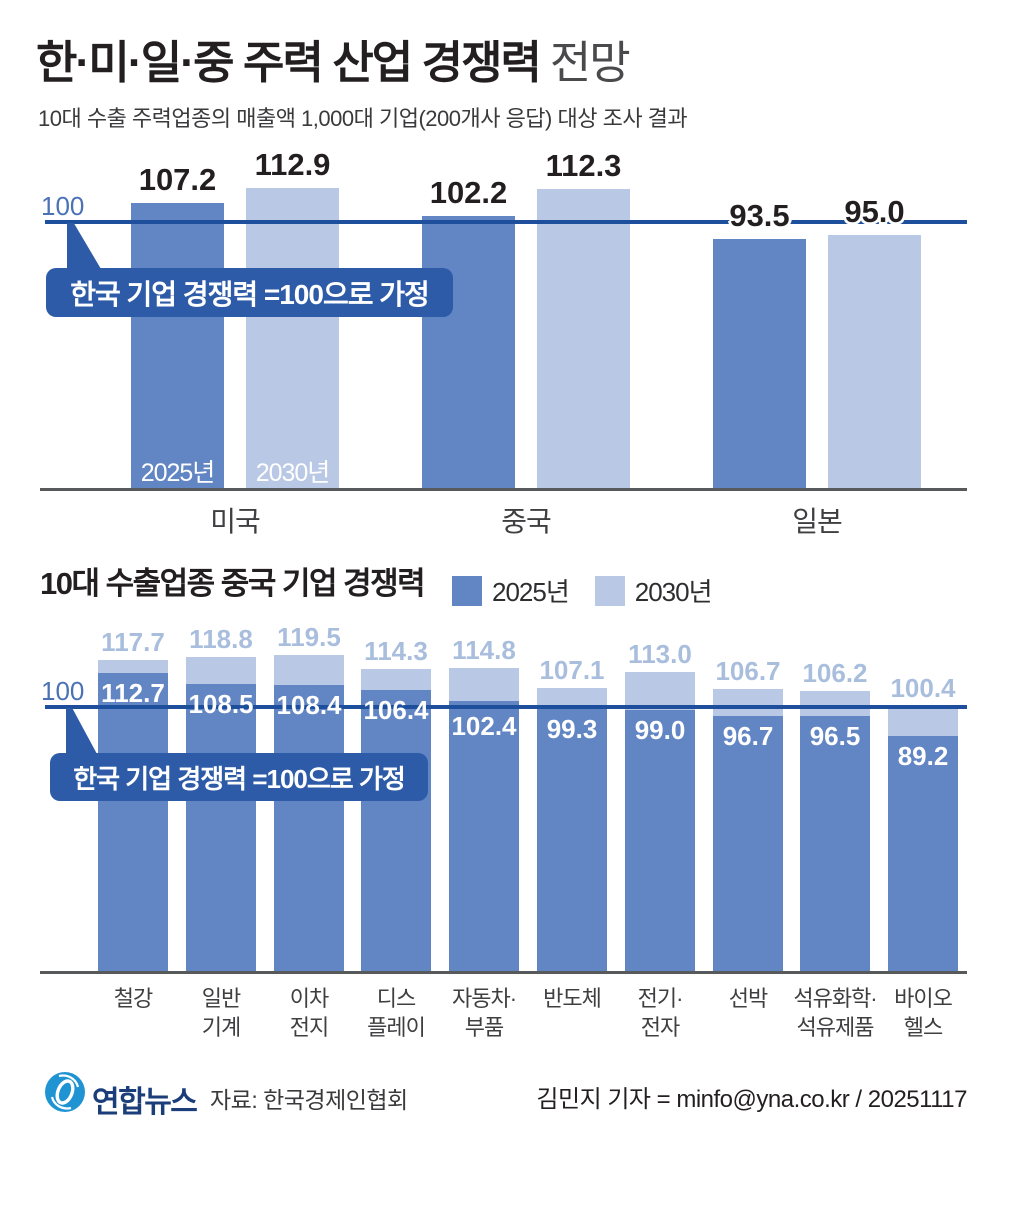  Describe the element at coordinates (177, 179) in the screenshot. I see `bar-value-2025: 107.2` at that location.